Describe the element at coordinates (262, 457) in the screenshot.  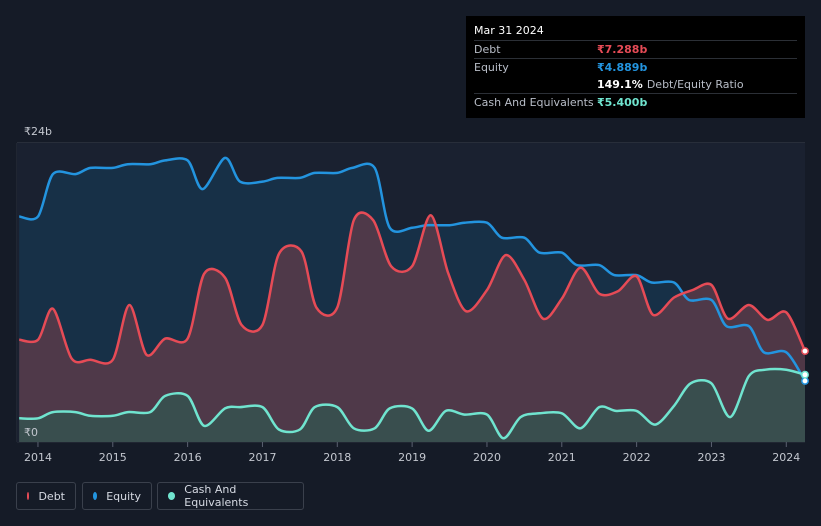
I see `x-tick-label: 2017` at that location.